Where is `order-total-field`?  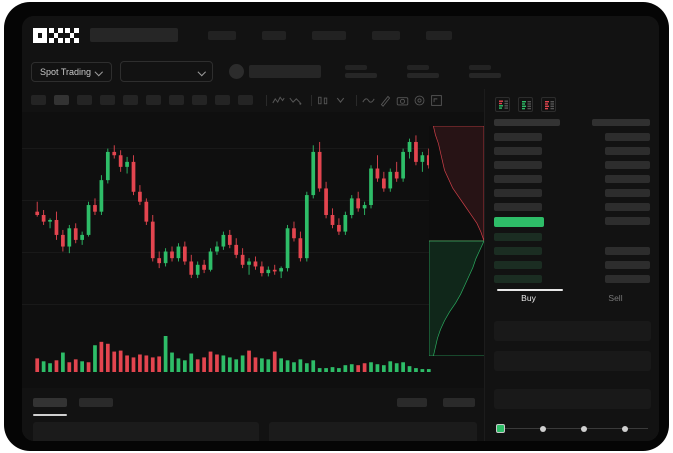 order-total-field is located at coordinates (572, 399).